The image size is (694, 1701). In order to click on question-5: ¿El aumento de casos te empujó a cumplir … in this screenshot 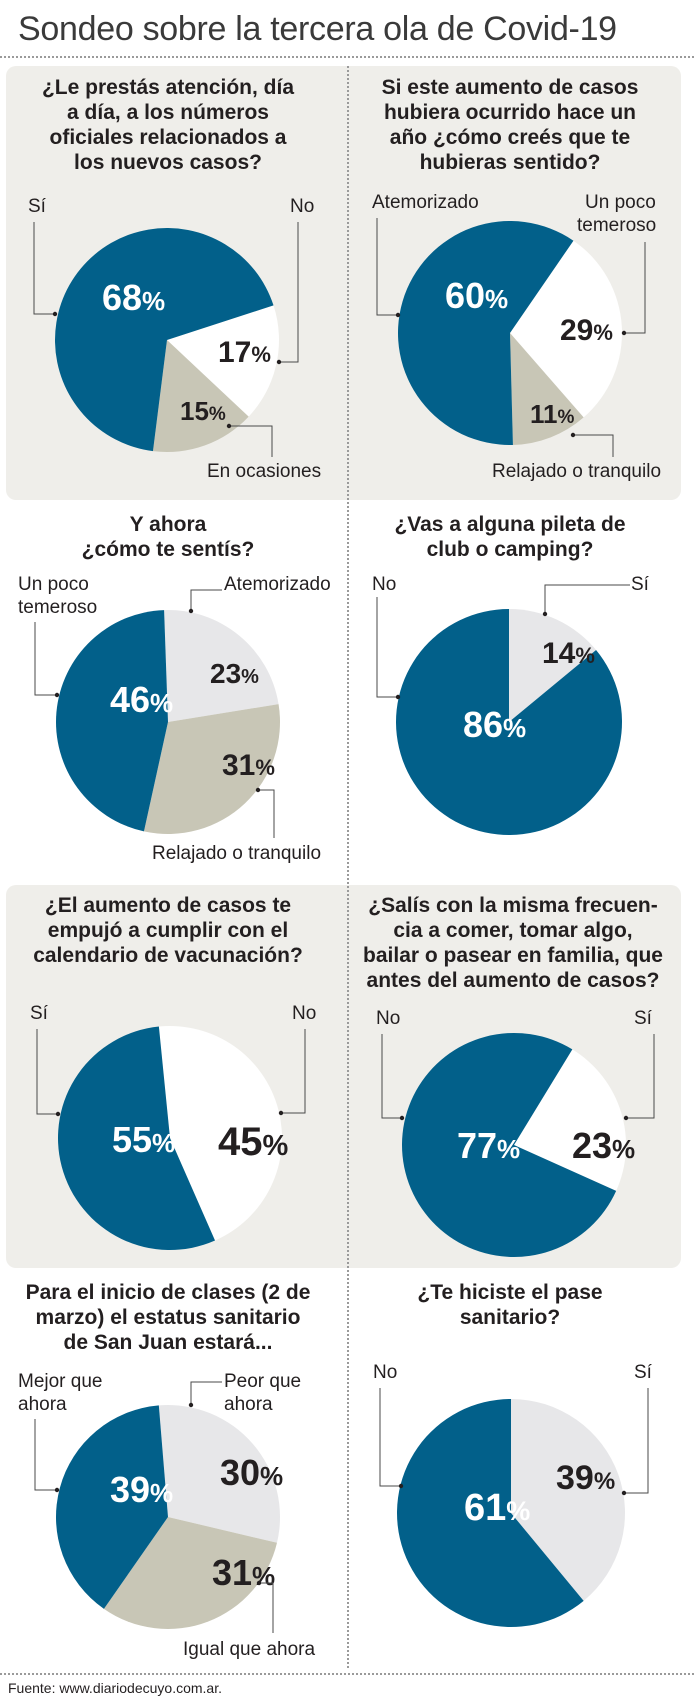, I will do `click(168, 930)`.